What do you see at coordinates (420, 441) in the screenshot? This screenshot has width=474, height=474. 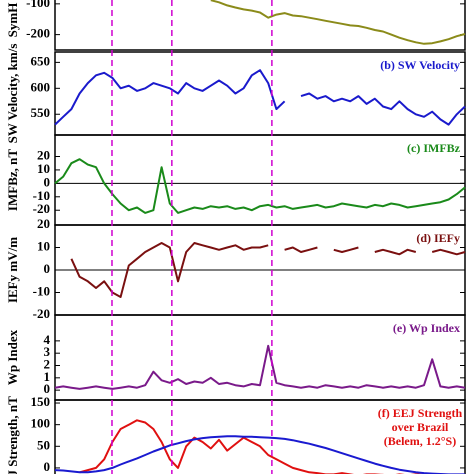 I see `panel-label: (Belem, 1.2°S)` at bounding box center [420, 441].